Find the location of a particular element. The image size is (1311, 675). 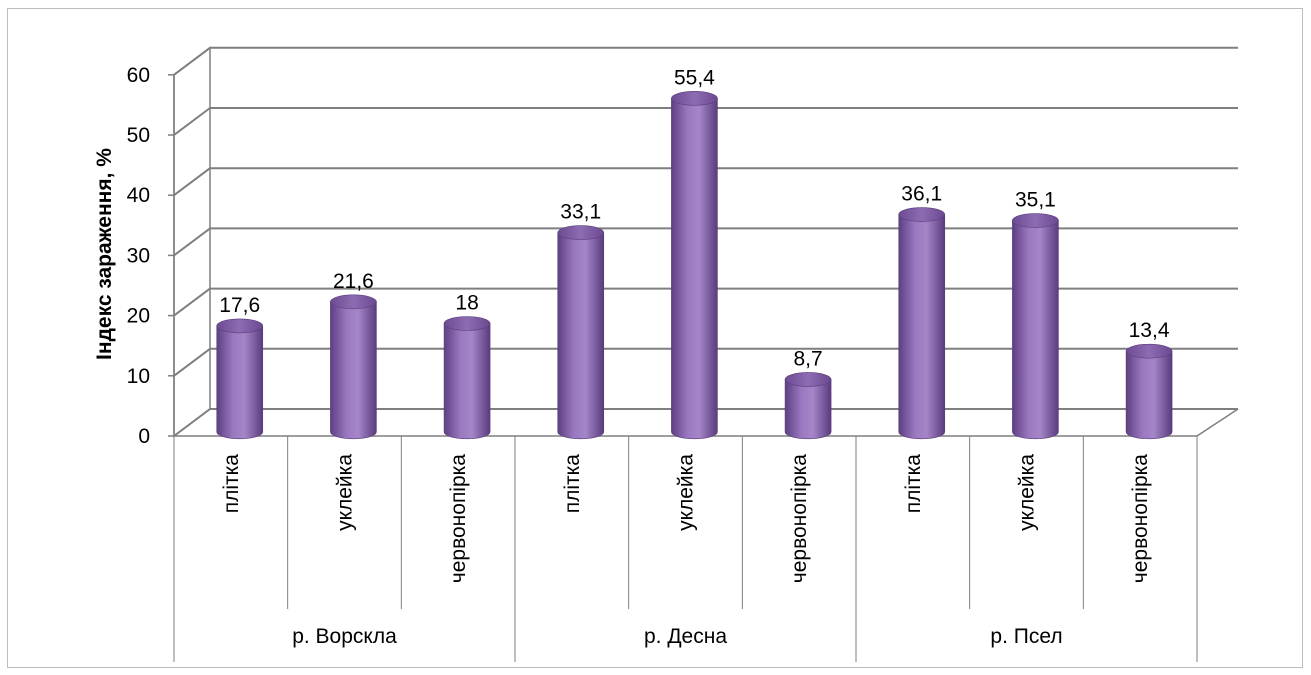

data-label: 33,1 is located at coordinates (580, 212).